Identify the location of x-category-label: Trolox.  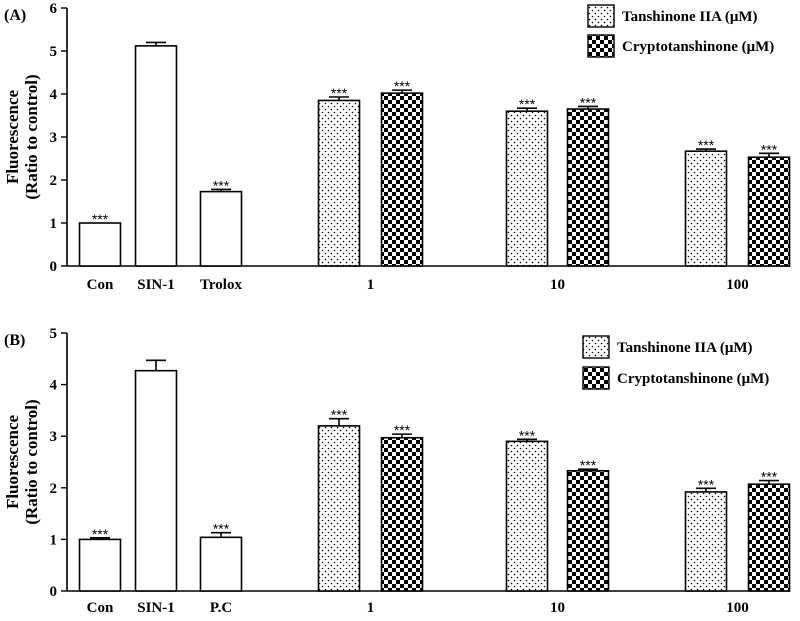
(221, 285).